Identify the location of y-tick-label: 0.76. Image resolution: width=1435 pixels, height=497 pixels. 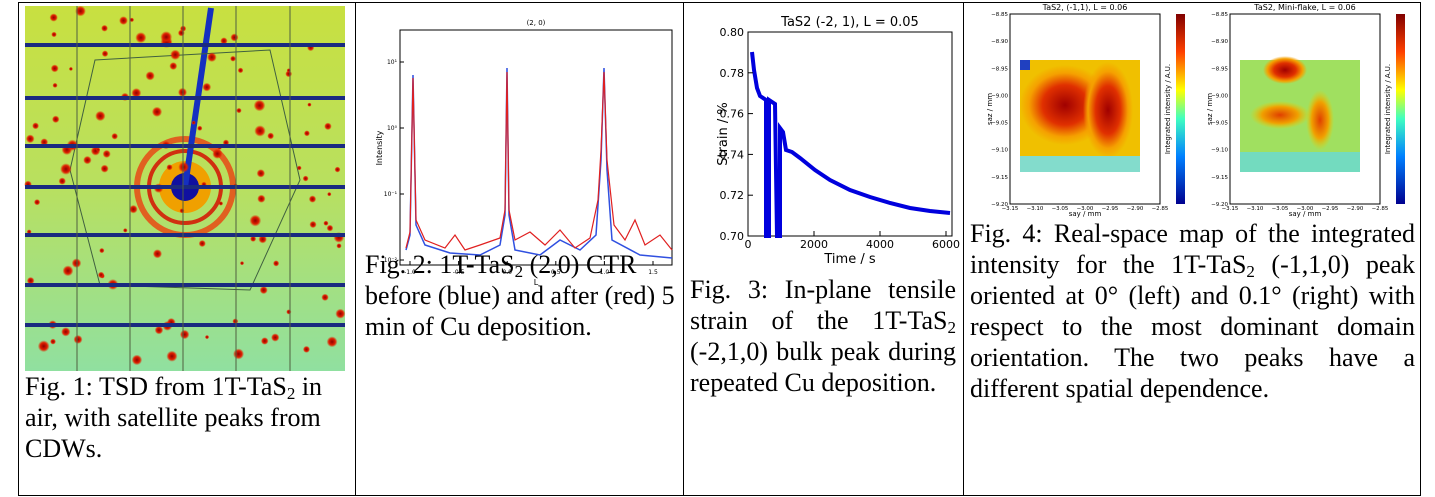
(732, 114).